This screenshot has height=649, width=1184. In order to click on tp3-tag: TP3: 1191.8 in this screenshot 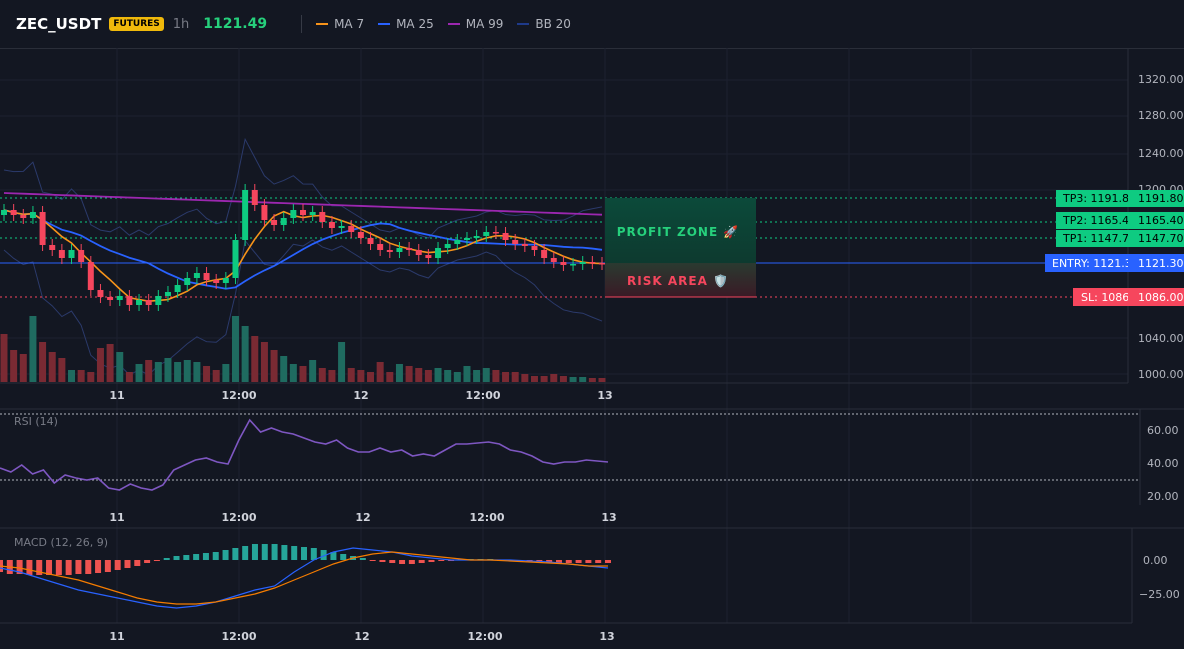, I will do `click(1095, 198)`.